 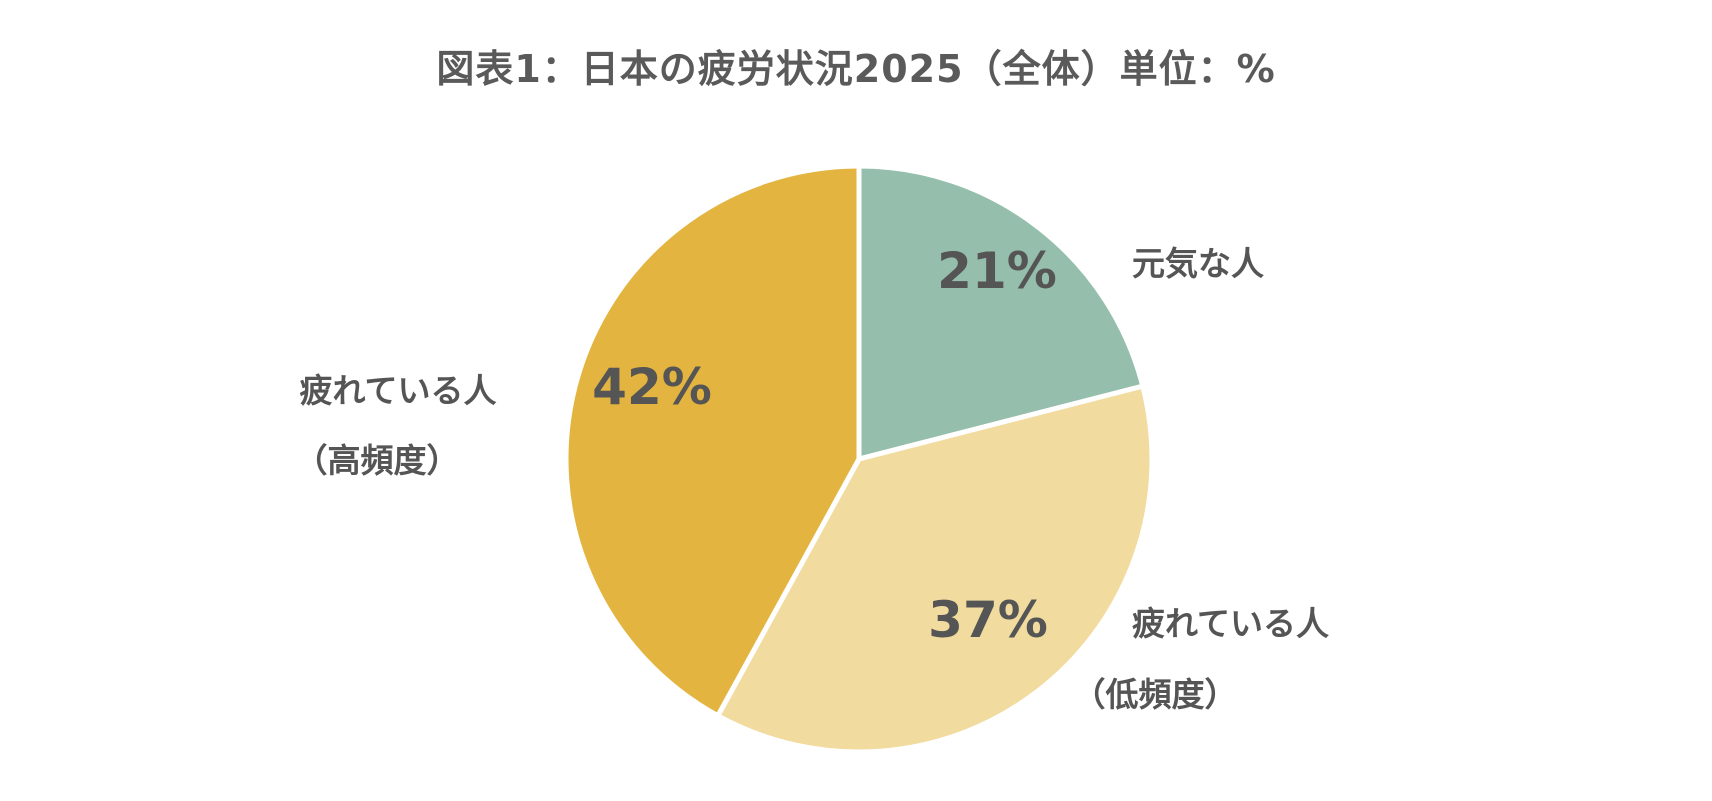 What do you see at coordinates (652, 387) in the screenshot?
I see `slice-value-label-3: 42%` at bounding box center [652, 387].